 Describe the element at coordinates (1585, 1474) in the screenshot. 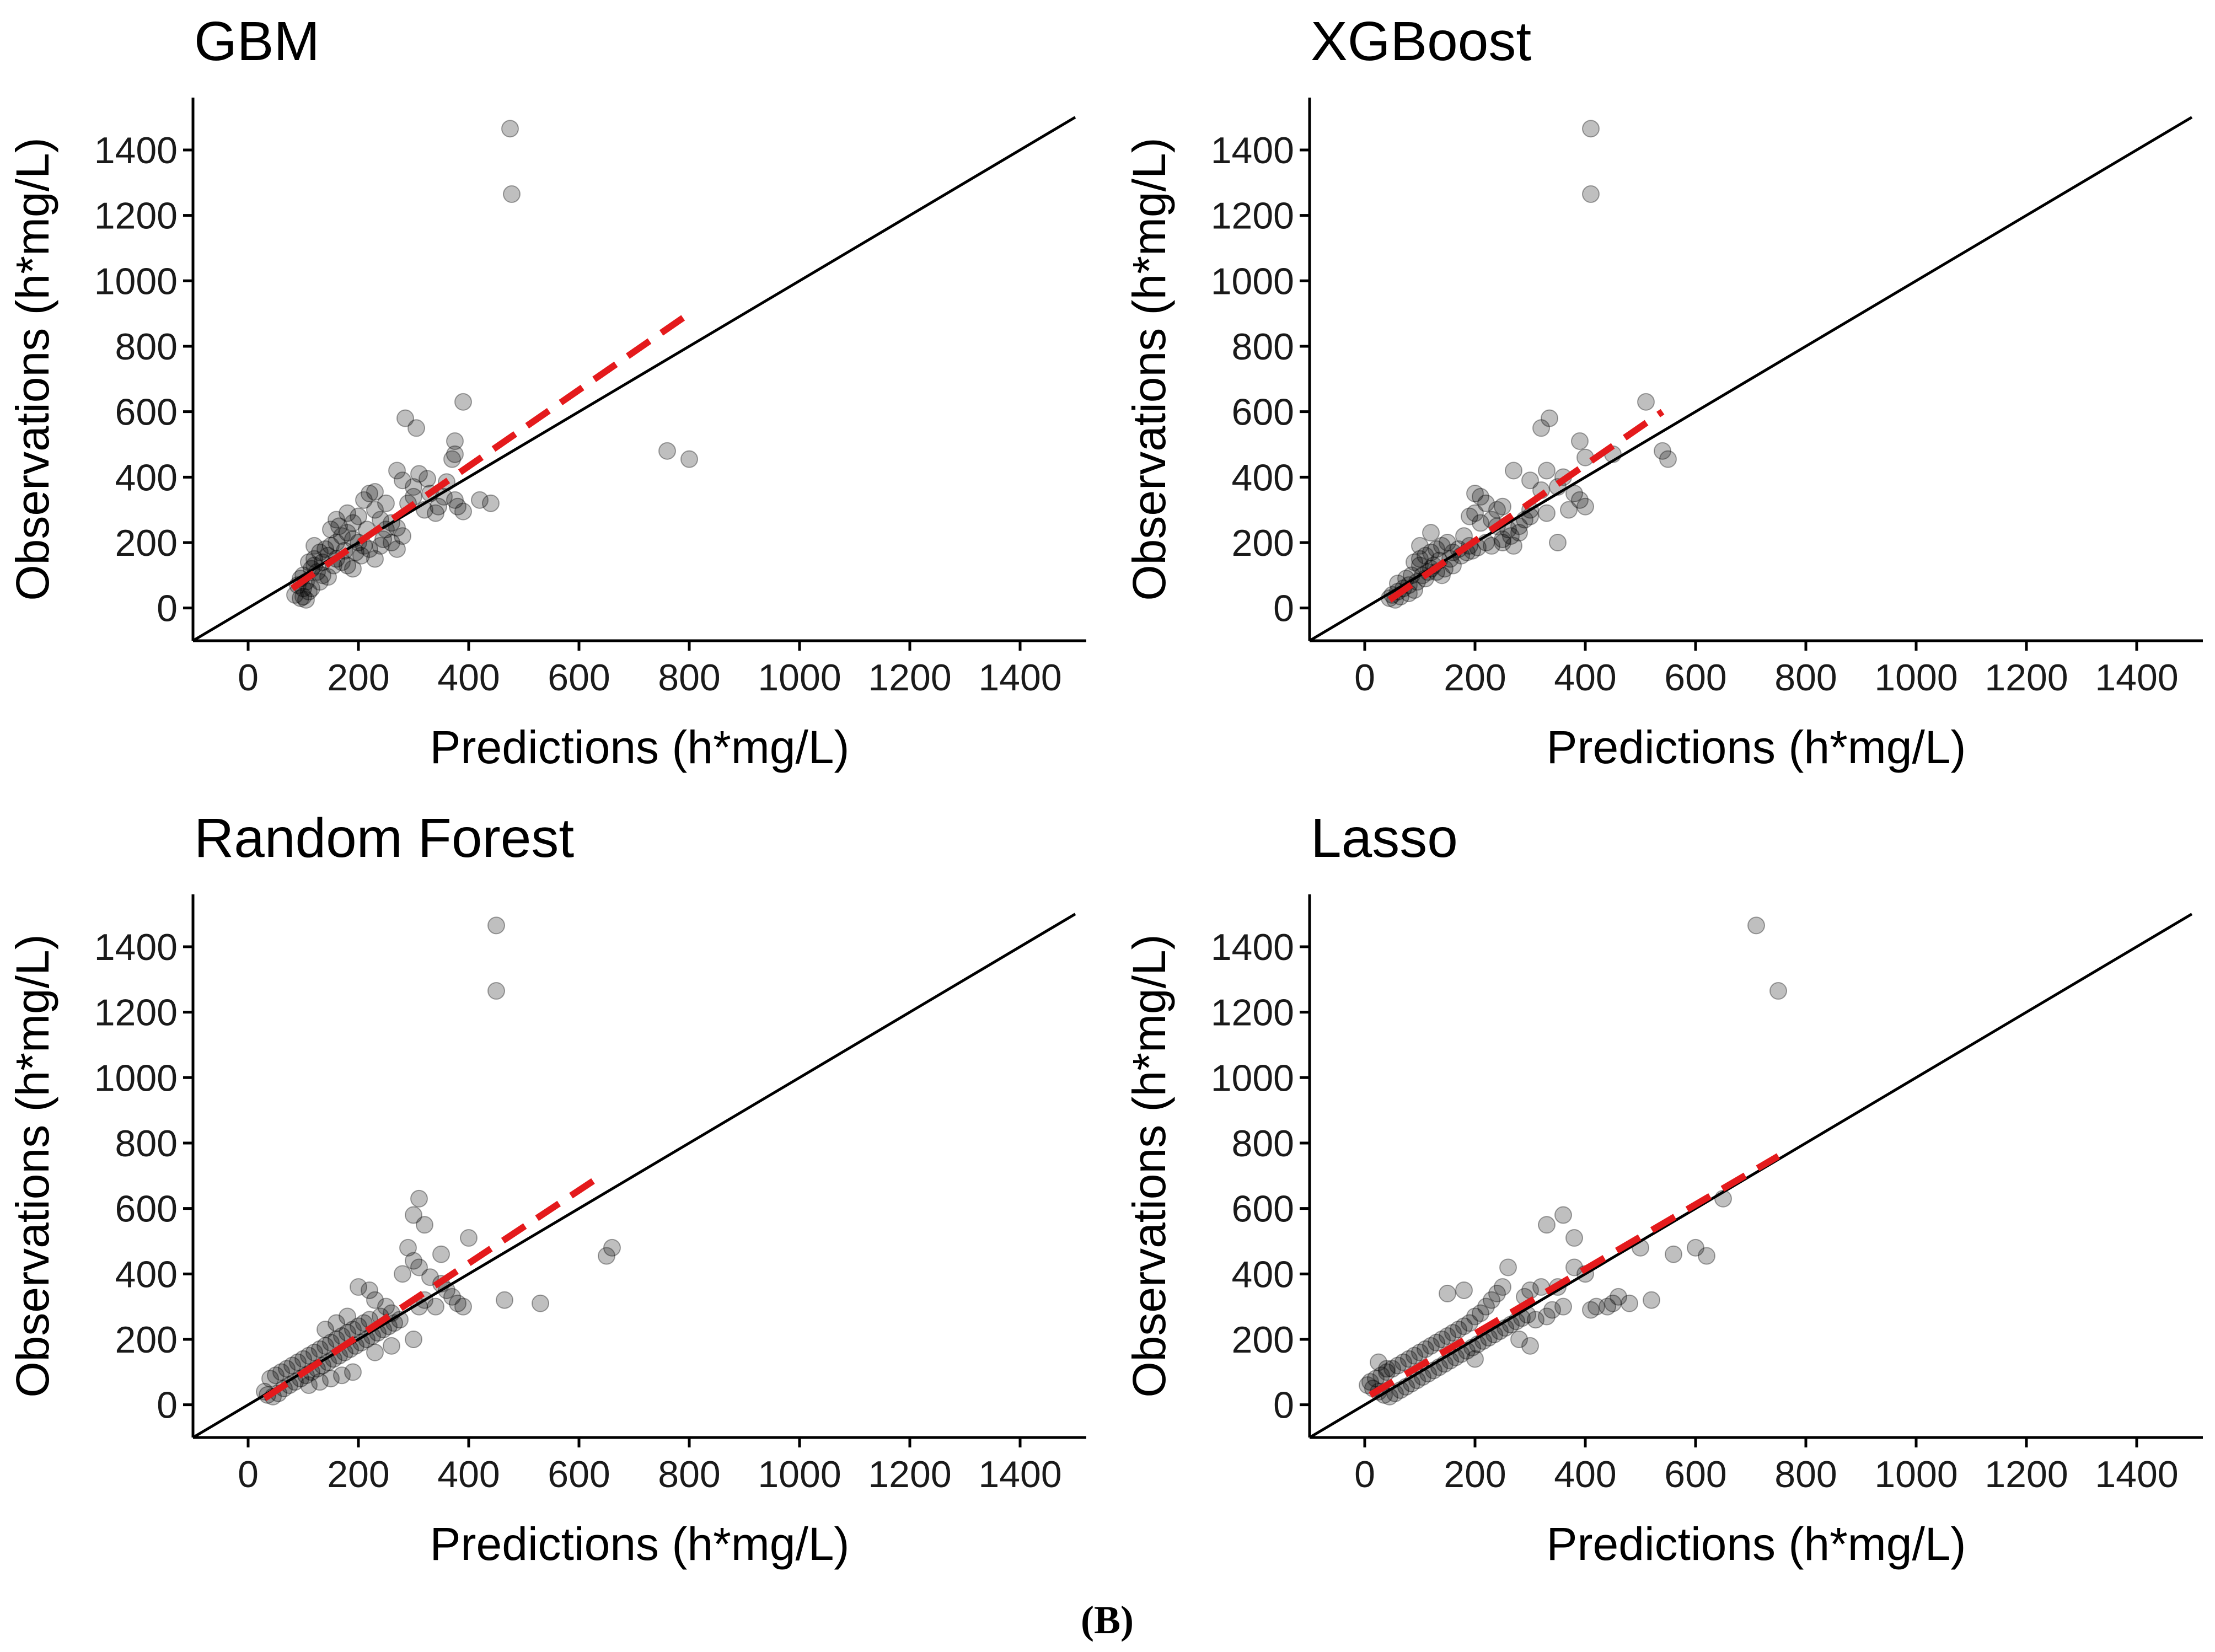

I see `x-tick-label: 400` at that location.